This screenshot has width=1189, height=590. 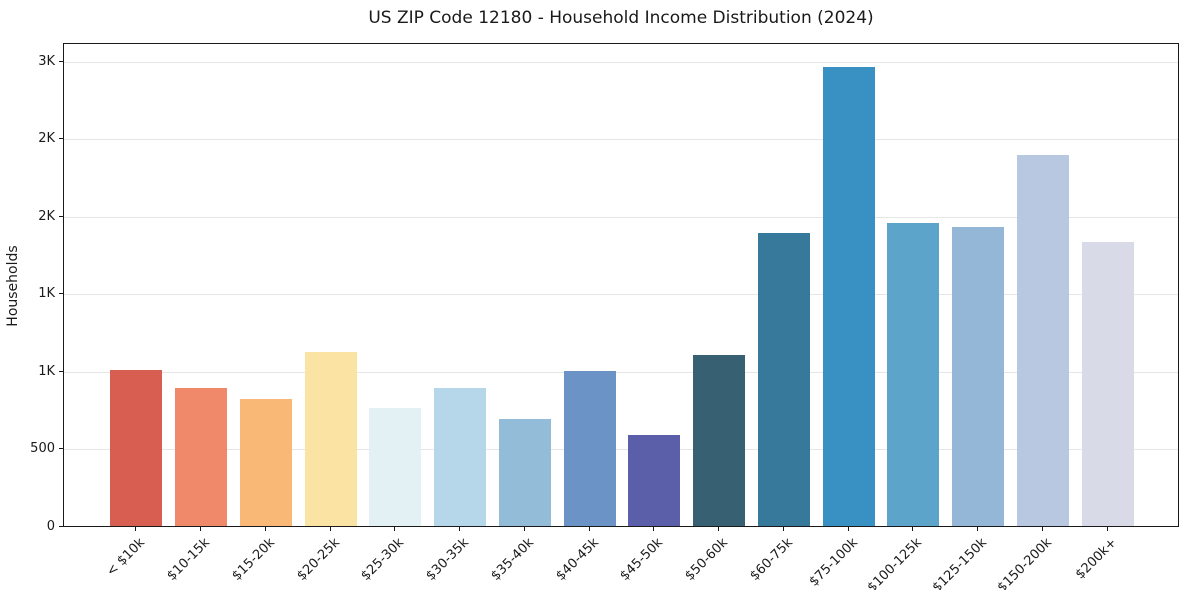 What do you see at coordinates (525, 472) in the screenshot?
I see `bar-35-40k` at bounding box center [525, 472].